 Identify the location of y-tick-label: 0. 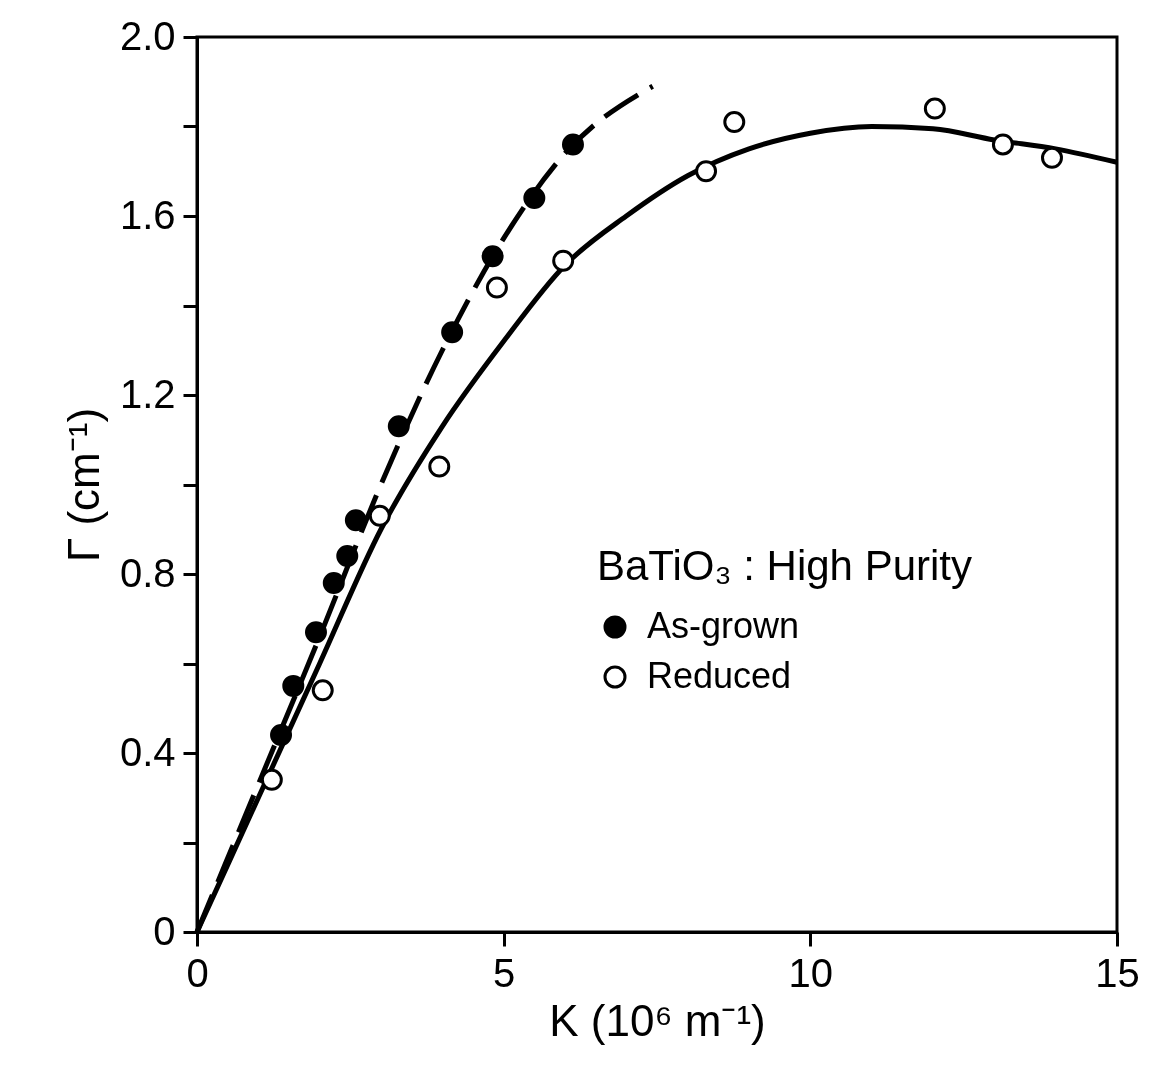
(164, 930).